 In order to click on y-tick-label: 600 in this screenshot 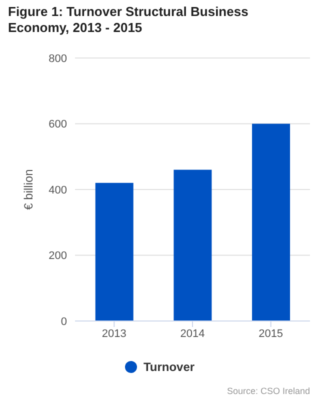, I will do `click(57, 124)`.